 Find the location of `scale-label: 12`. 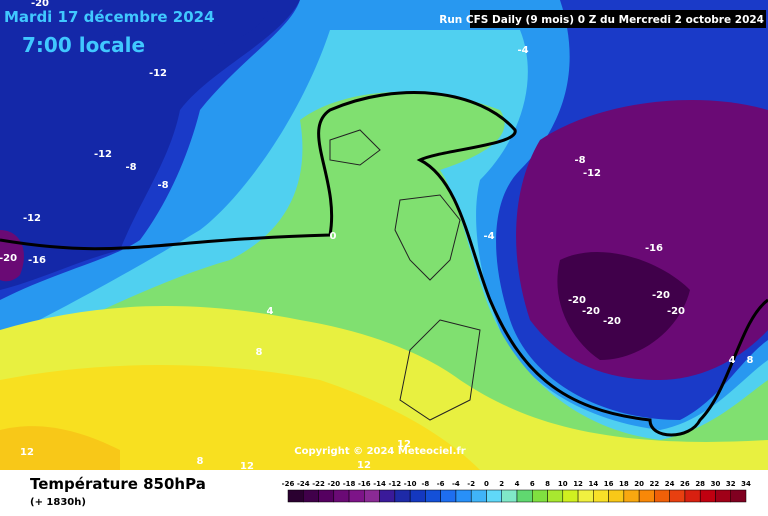

scale-label: 12 is located at coordinates (578, 484).